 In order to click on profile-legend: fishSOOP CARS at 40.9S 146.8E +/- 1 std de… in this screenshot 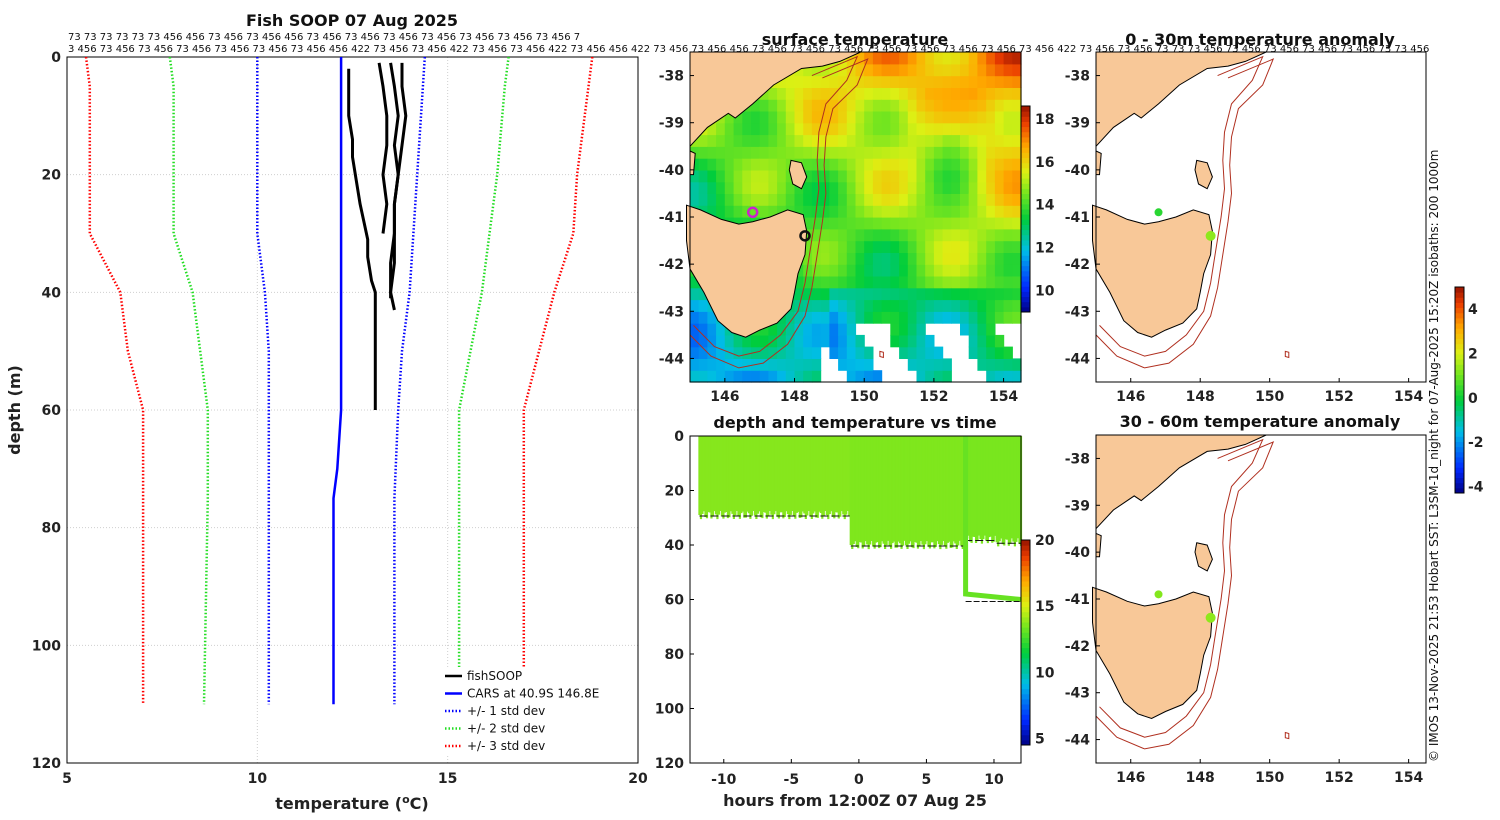, I will do `click(528, 711)`.